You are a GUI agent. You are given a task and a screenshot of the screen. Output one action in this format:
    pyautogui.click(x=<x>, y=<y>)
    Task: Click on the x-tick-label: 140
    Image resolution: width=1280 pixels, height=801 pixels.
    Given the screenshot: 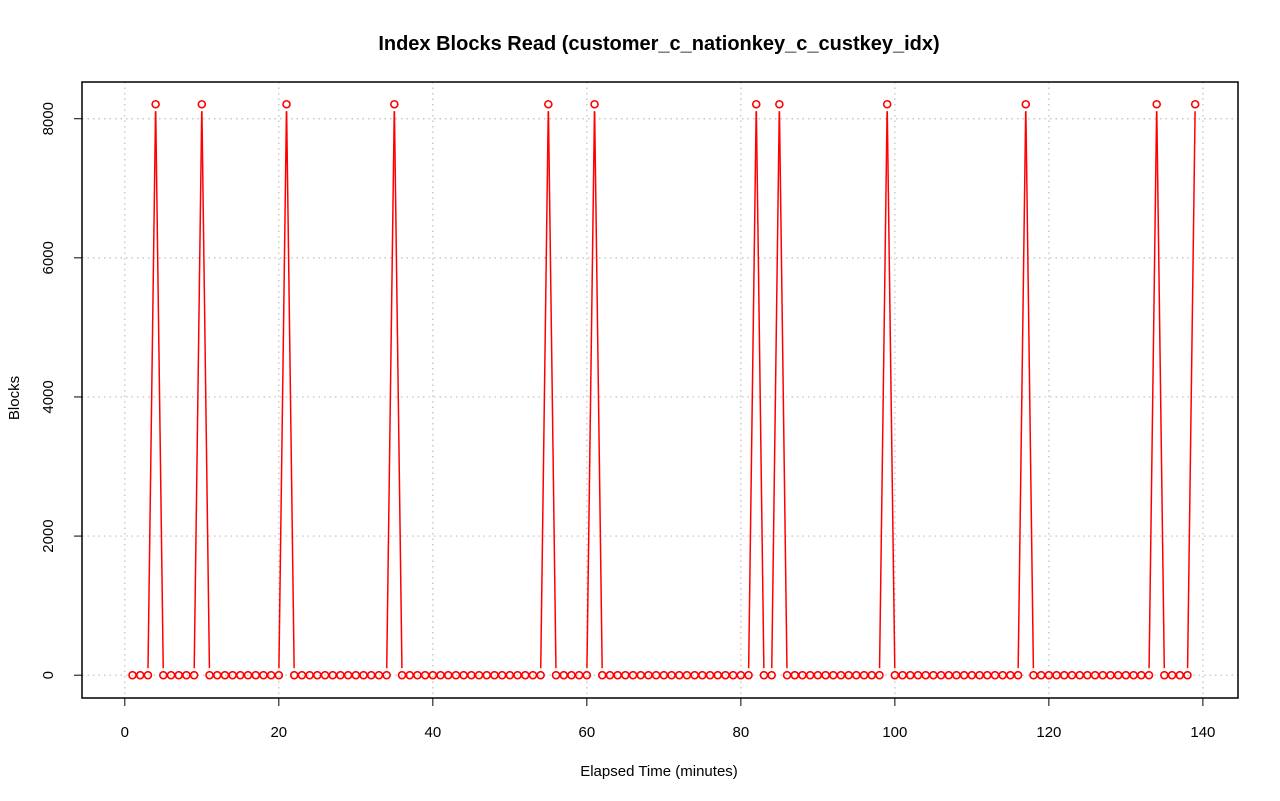 What is the action you would take?
    pyautogui.click(x=1202, y=732)
    